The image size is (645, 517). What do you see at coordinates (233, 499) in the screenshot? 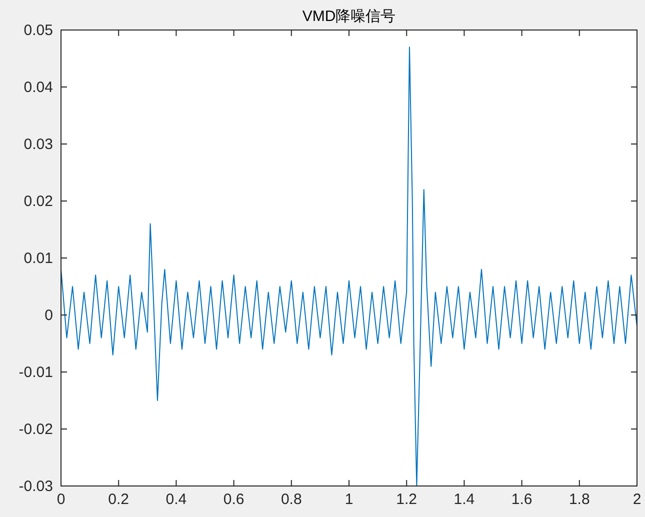
I see `x-tick-label: 0.6` at bounding box center [233, 499].